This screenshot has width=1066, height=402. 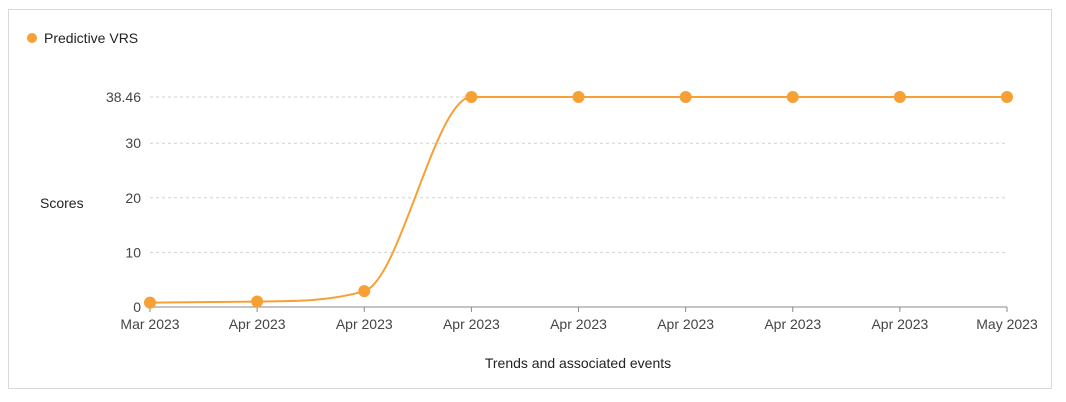 I want to click on legend: Predictive VRS, so click(x=82, y=38).